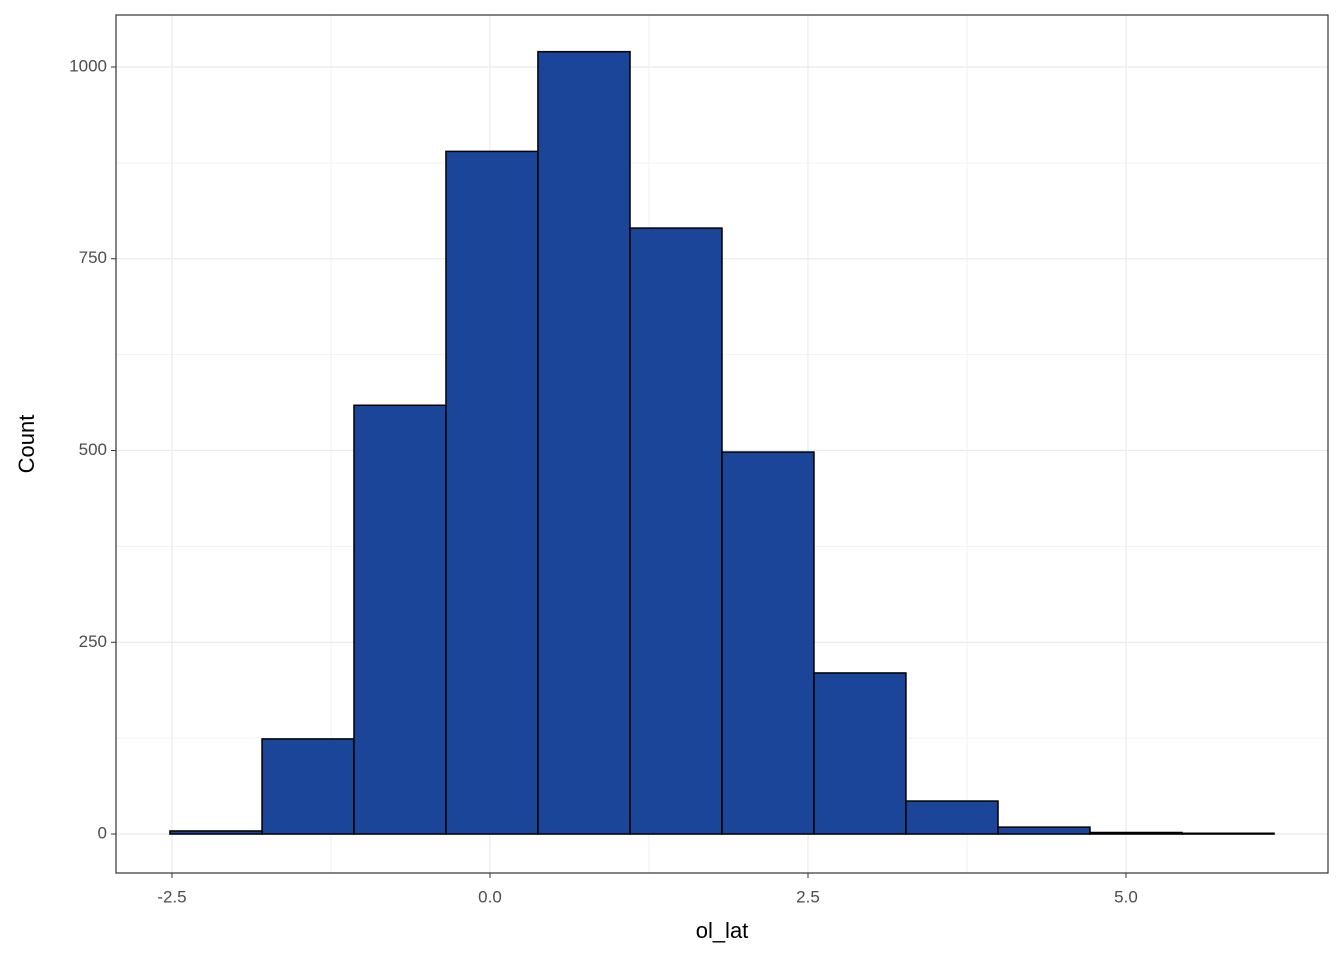  Describe the element at coordinates (171, 896) in the screenshot. I see `x-tick-label: -2.5` at that location.